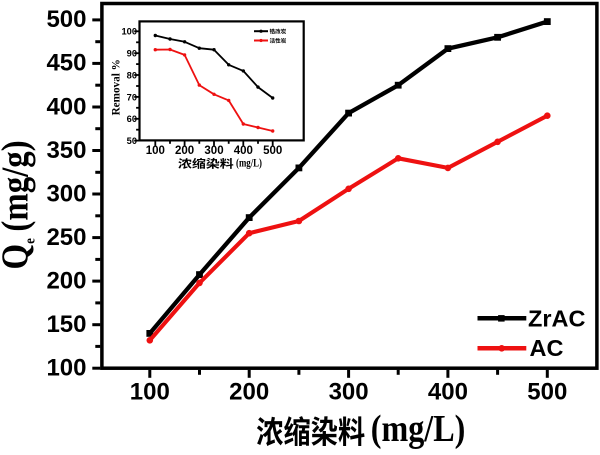 The width and height of the screenshot is (600, 455). I want to click on svg-text: 350, so click(66, 150).